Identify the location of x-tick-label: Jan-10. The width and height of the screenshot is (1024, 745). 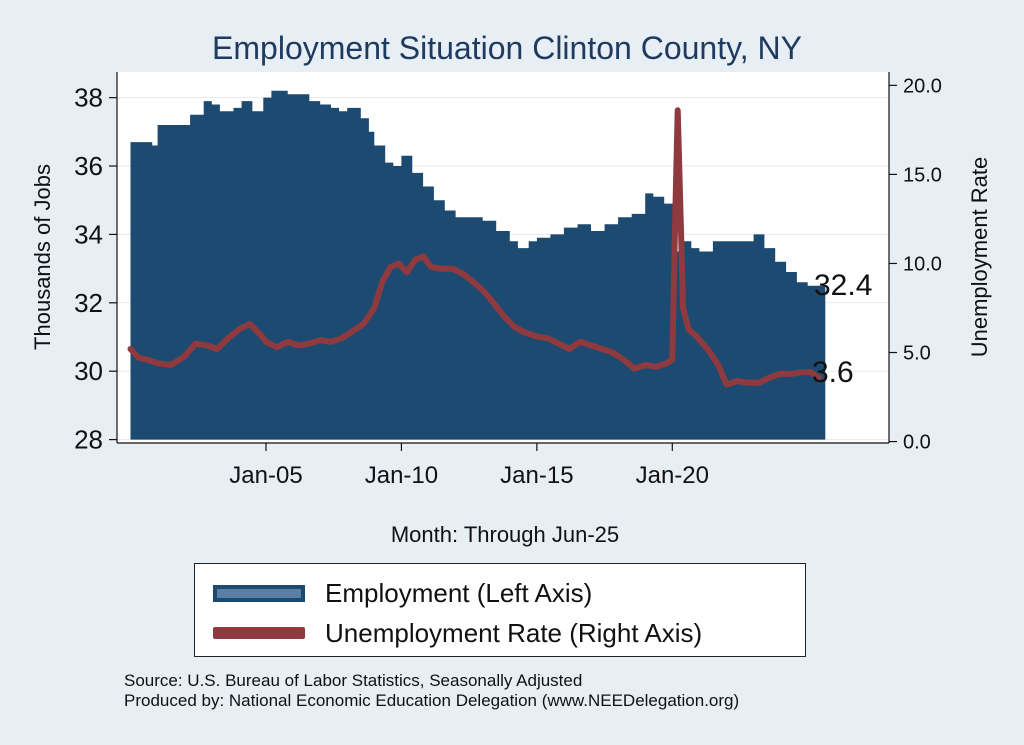
(401, 475).